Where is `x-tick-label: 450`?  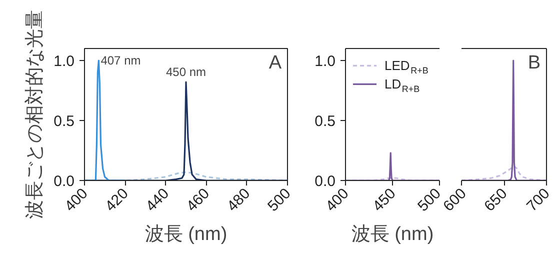 x-tick-label: 450 is located at coordinates (385, 200).